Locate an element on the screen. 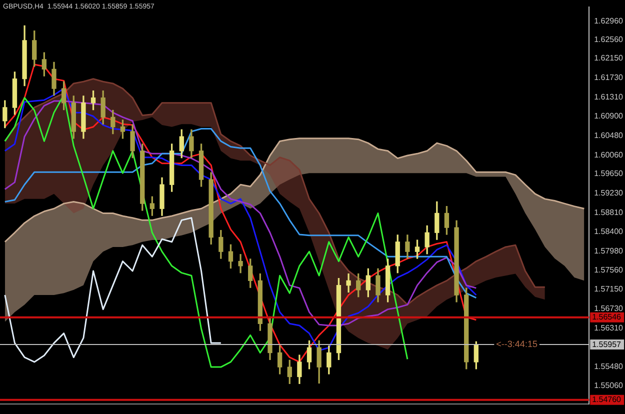 This screenshot has height=414, width=625. y-tick-label: 1.57560 is located at coordinates (609, 270).